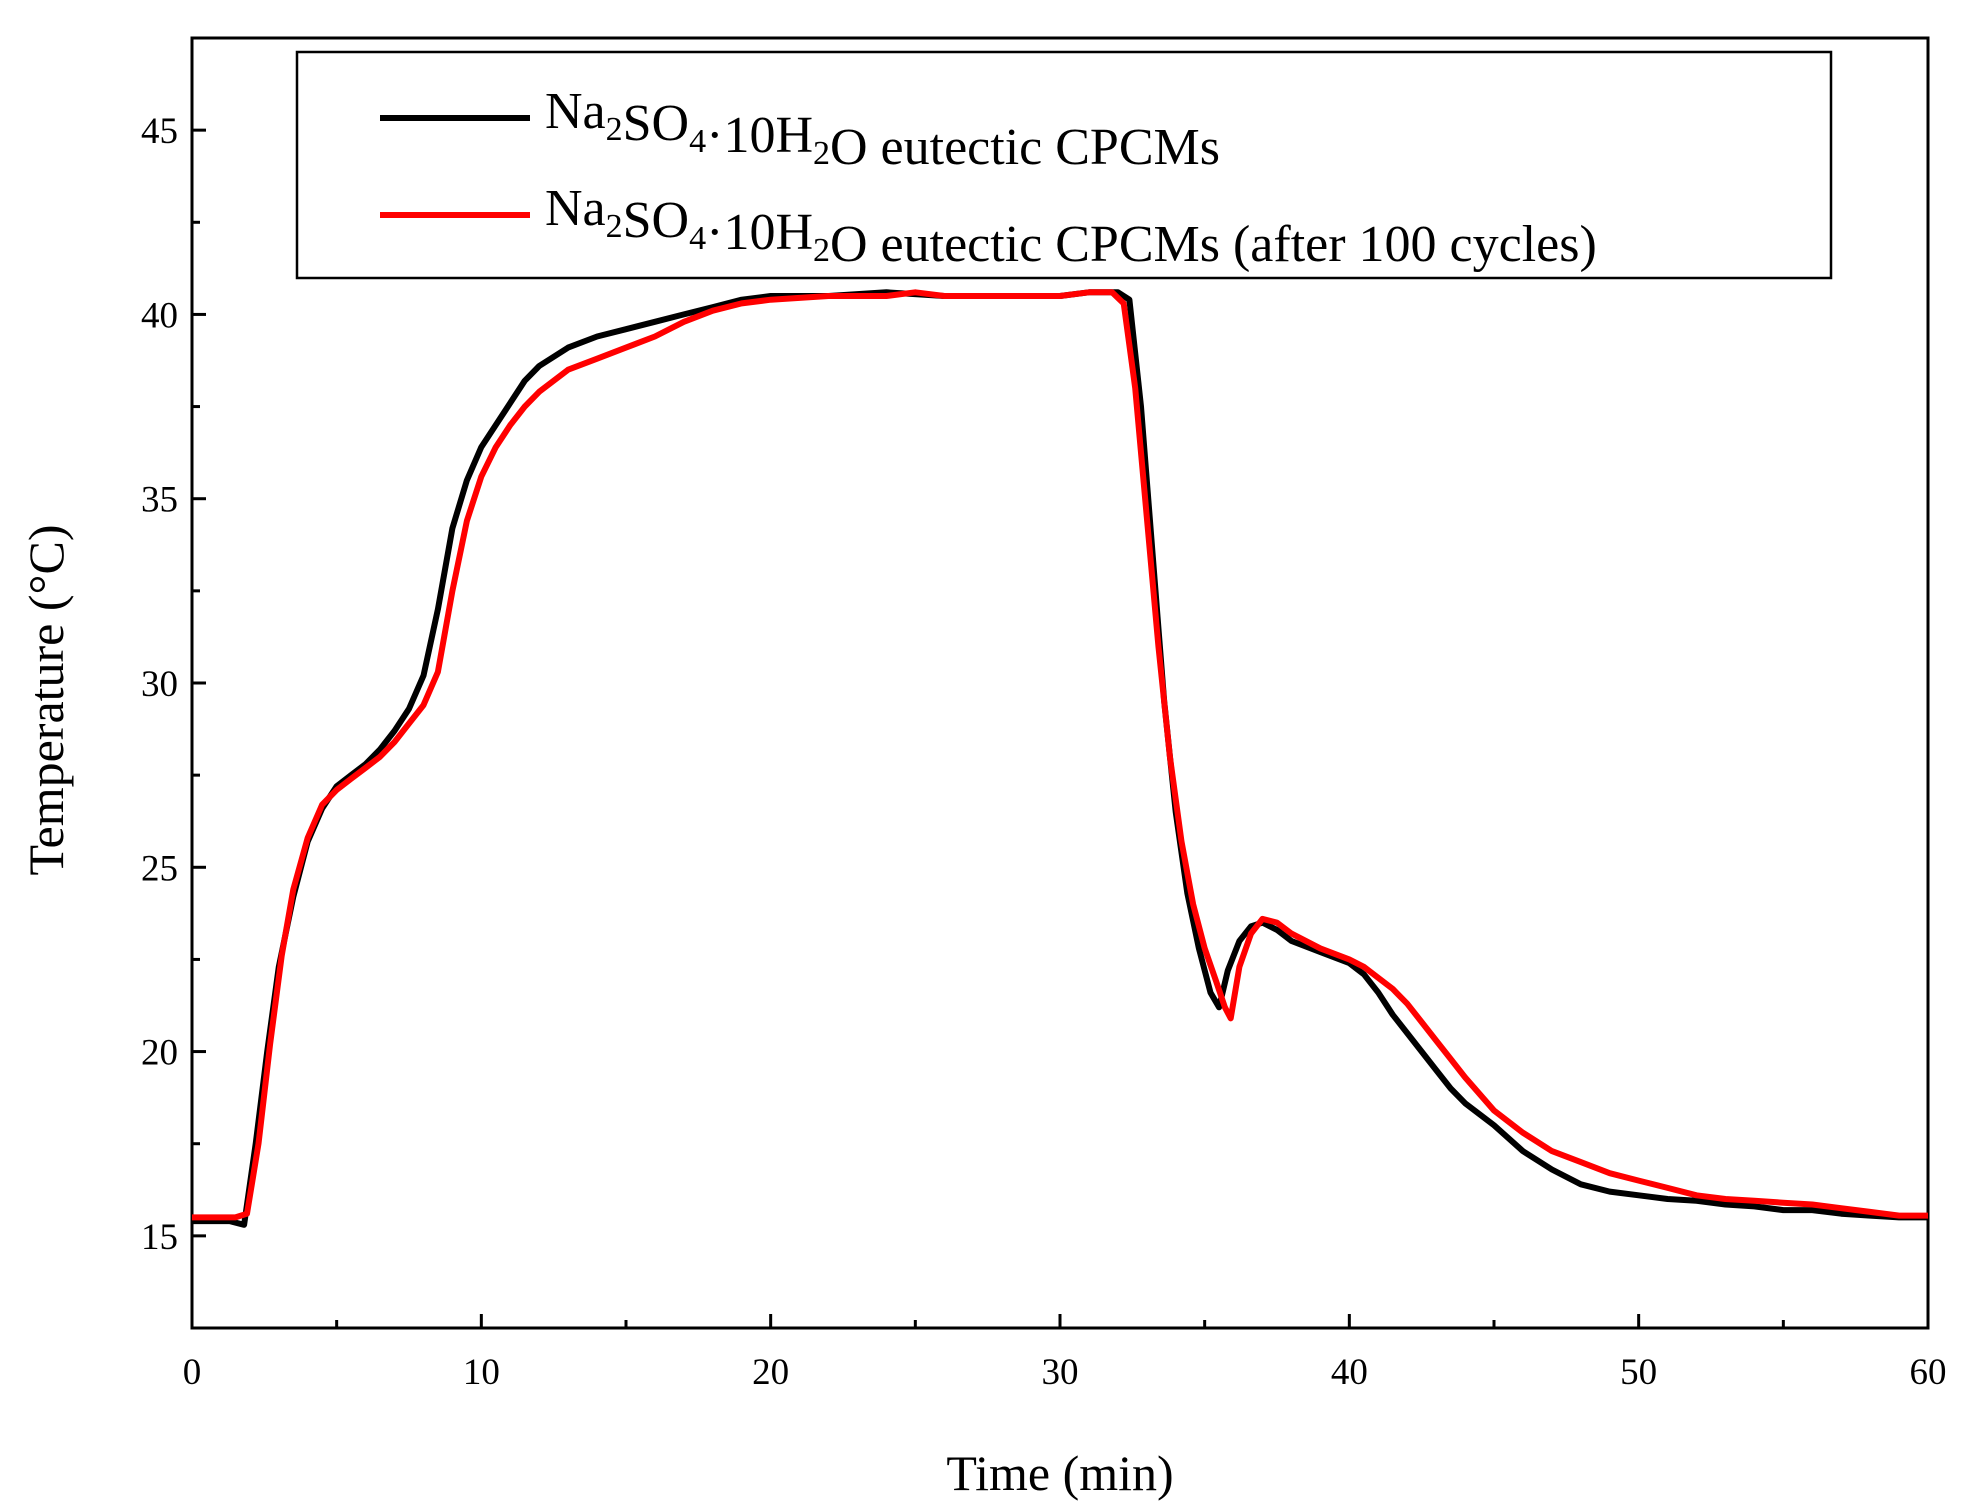 This screenshot has height=1507, width=1980. I want to click on y-tick-label: 35, so click(159, 500).